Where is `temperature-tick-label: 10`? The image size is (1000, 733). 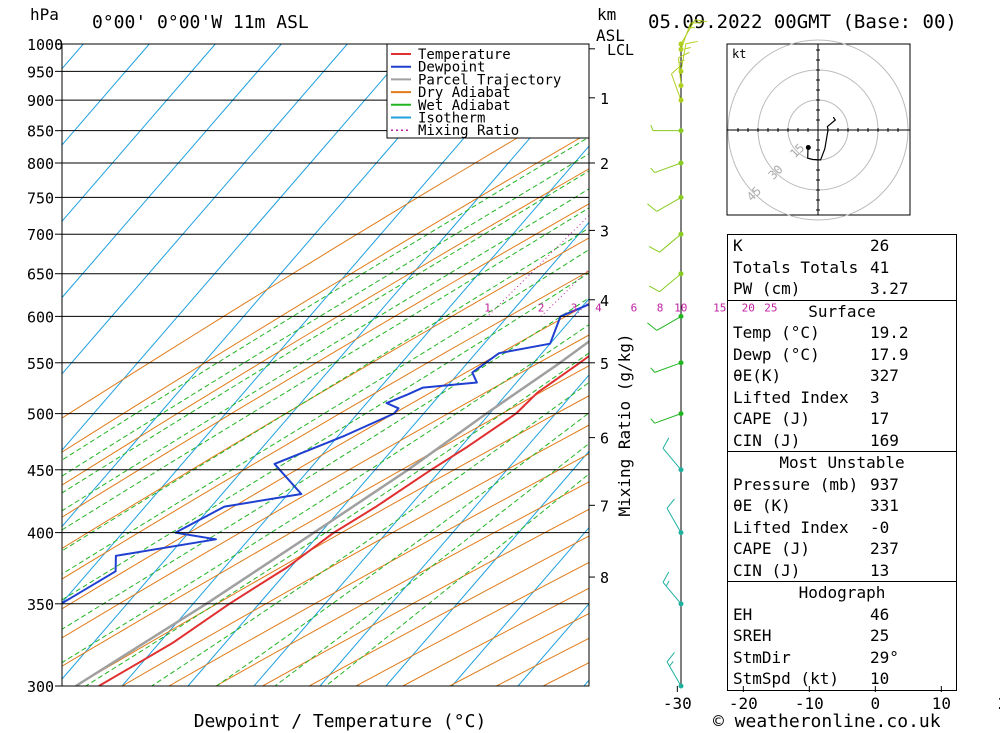 temperature-tick-label: 10 is located at coordinates (941, 703).